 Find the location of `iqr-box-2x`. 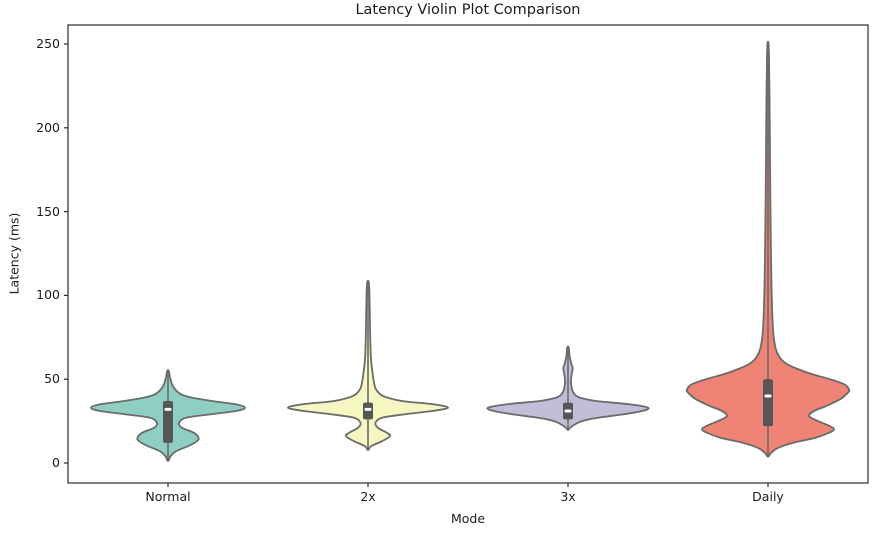

iqr-box-2x is located at coordinates (368, 411).